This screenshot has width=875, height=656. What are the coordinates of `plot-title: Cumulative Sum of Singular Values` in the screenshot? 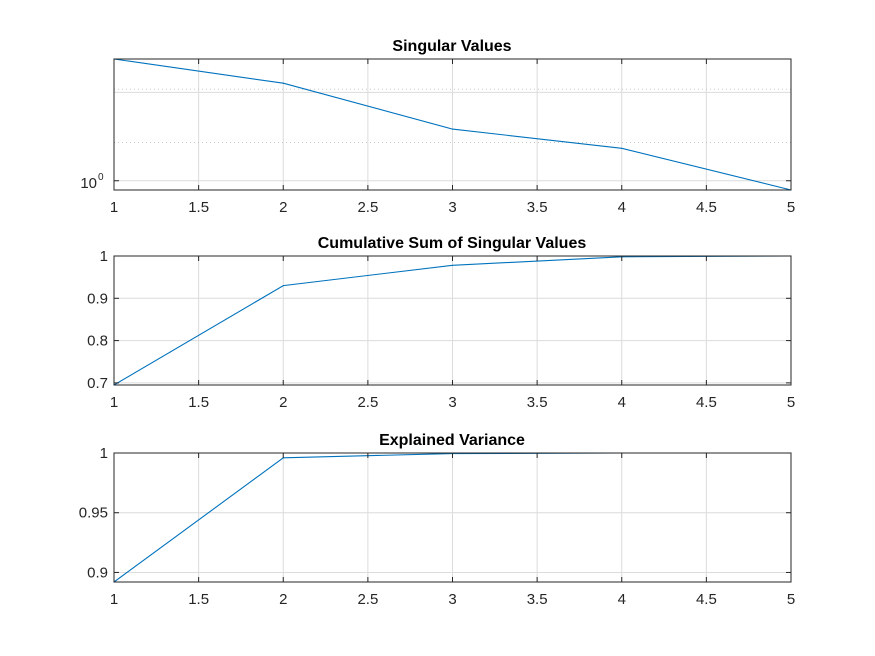 It's located at (452, 243).